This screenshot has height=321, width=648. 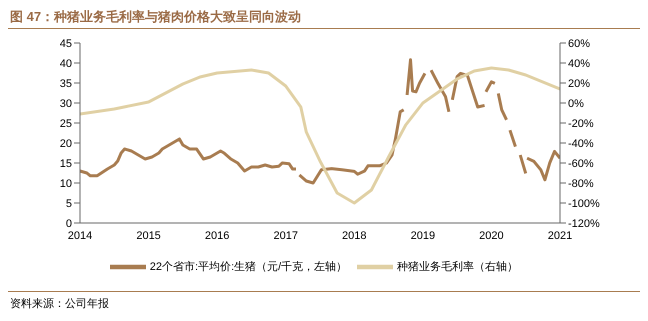 I want to click on y2-tick-label: -40%, so click(x=581, y=144).